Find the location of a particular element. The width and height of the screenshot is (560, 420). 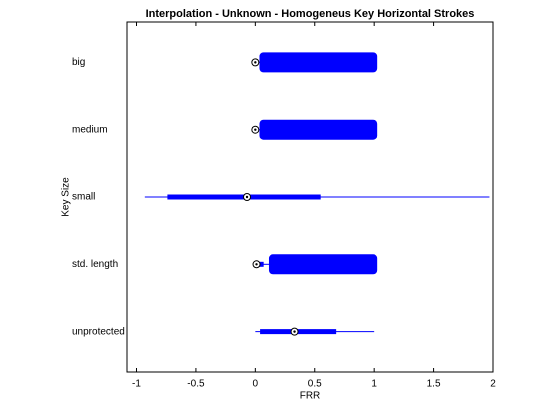

y-axis-label: Key Size is located at coordinates (66, 197).